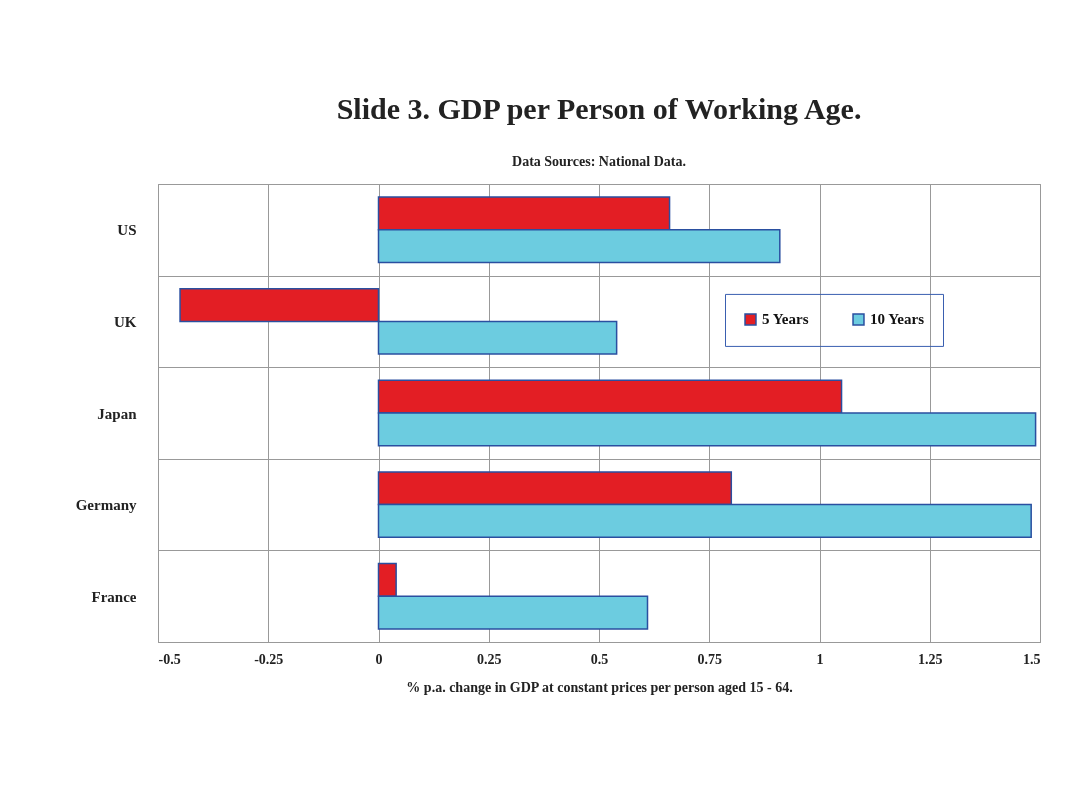  I want to click on x-tick-label: 0, so click(379, 659).